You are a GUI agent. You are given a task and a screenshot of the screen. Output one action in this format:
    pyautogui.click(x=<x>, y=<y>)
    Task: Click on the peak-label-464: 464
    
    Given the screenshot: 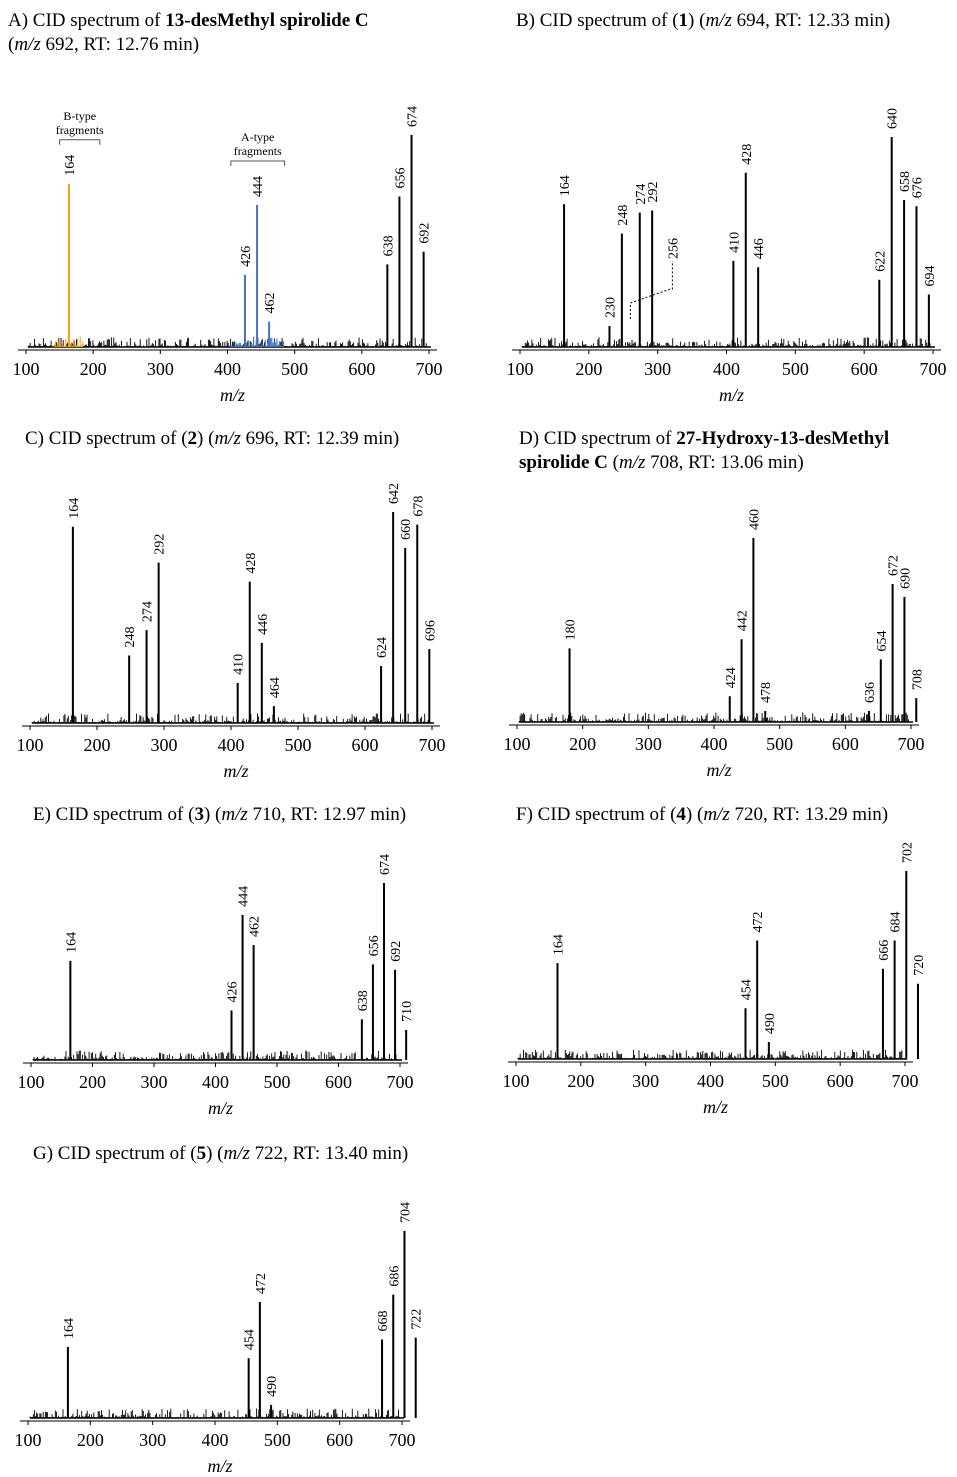 What is the action you would take?
    pyautogui.click(x=275, y=687)
    